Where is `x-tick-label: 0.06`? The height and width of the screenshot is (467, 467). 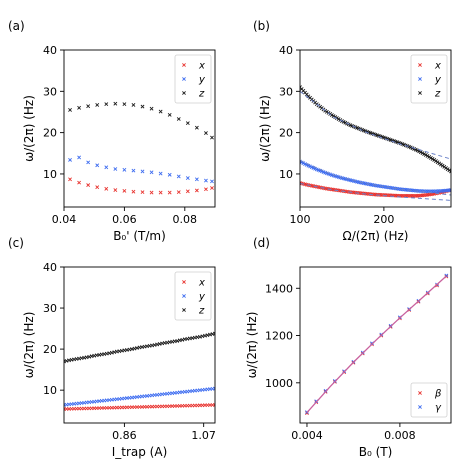
x-tick-label: 0.06 is located at coordinates (124, 219).